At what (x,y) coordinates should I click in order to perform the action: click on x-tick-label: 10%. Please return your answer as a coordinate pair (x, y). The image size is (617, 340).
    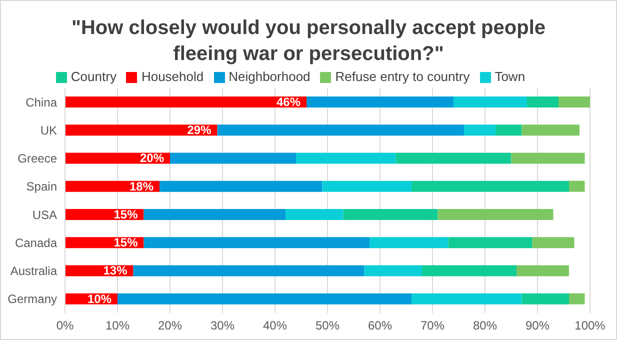
    Looking at the image, I should click on (117, 325).